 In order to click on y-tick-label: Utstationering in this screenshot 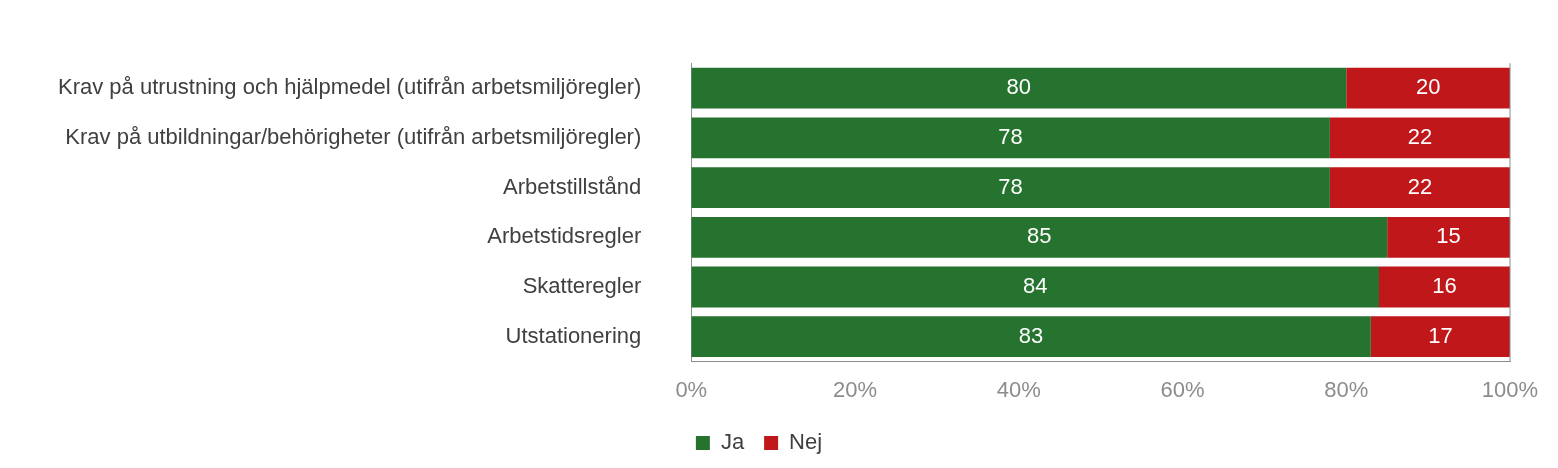, I will do `click(573, 335)`.